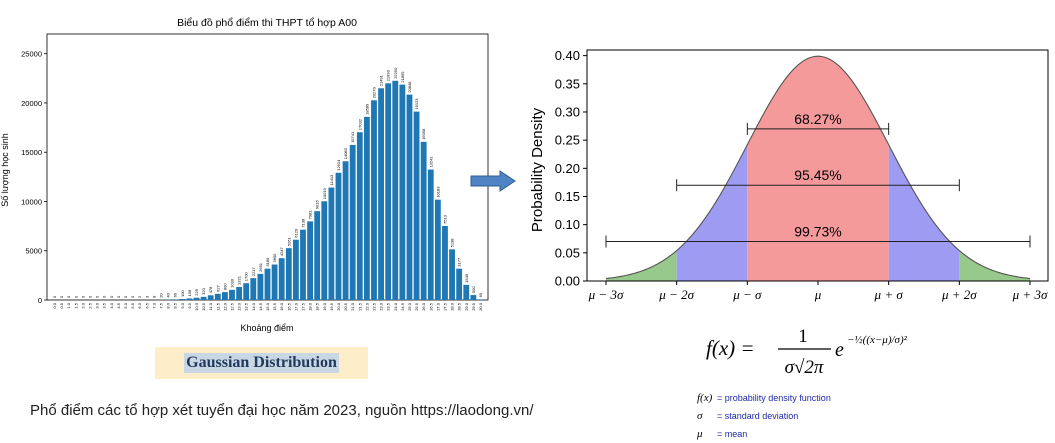 The height and width of the screenshot is (443, 1055). Describe the element at coordinates (707, 434) in the screenshot. I see `legend-symbol: μ` at that location.